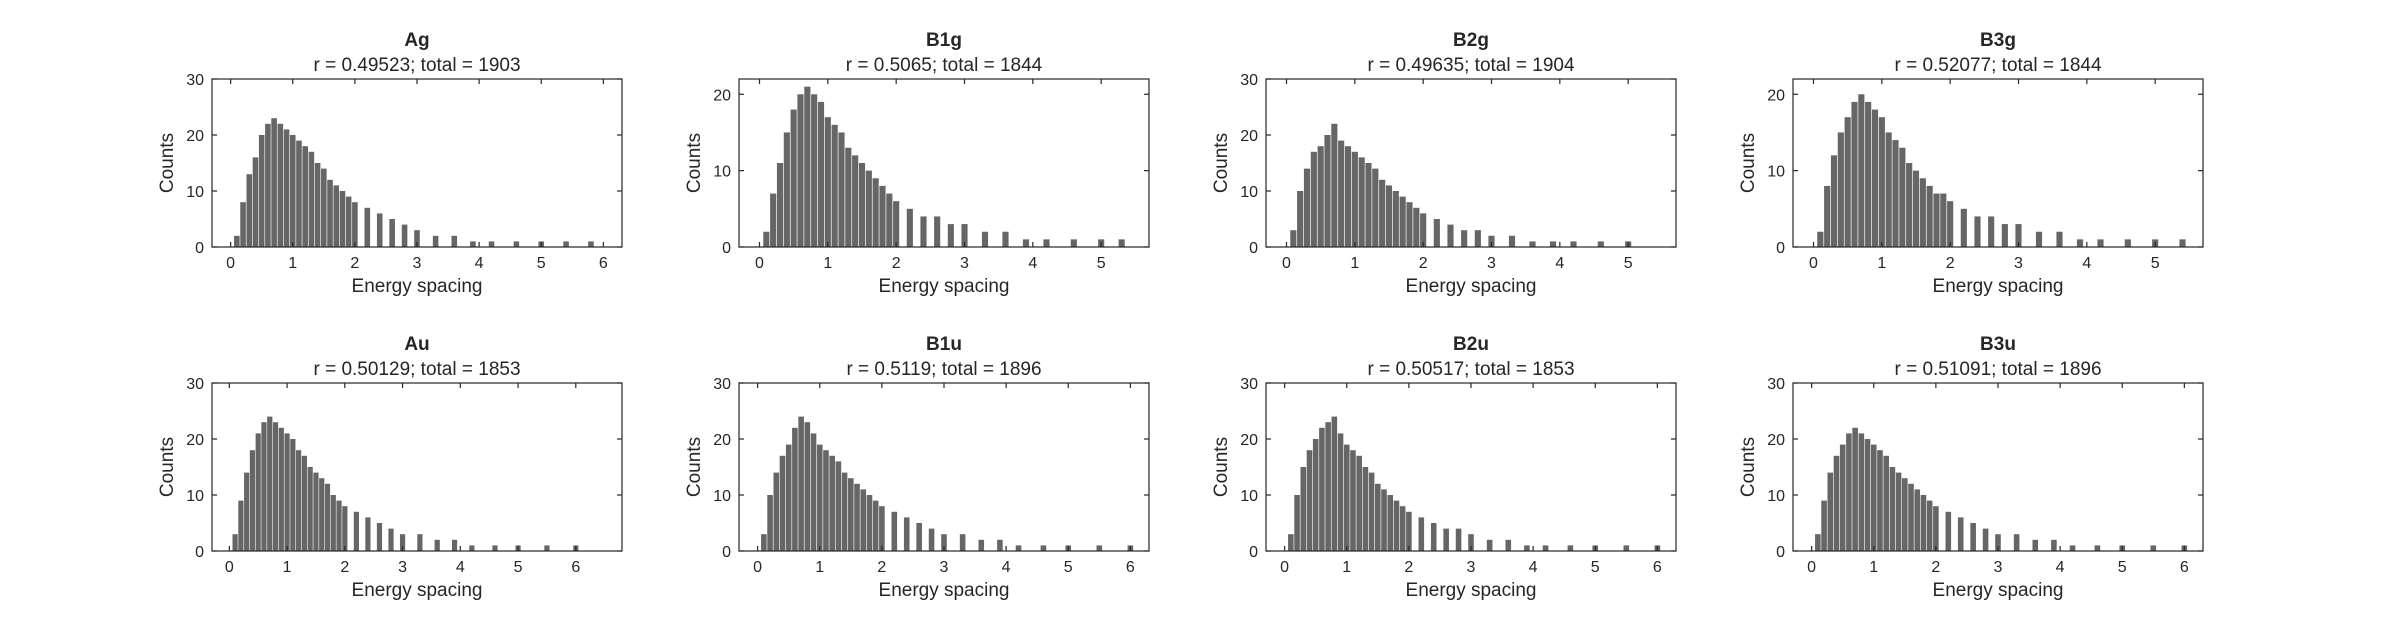 Image resolution: width=2403 pixels, height=630 pixels. What do you see at coordinates (944, 344) in the screenshot?
I see `subplot-title: B1u` at bounding box center [944, 344].